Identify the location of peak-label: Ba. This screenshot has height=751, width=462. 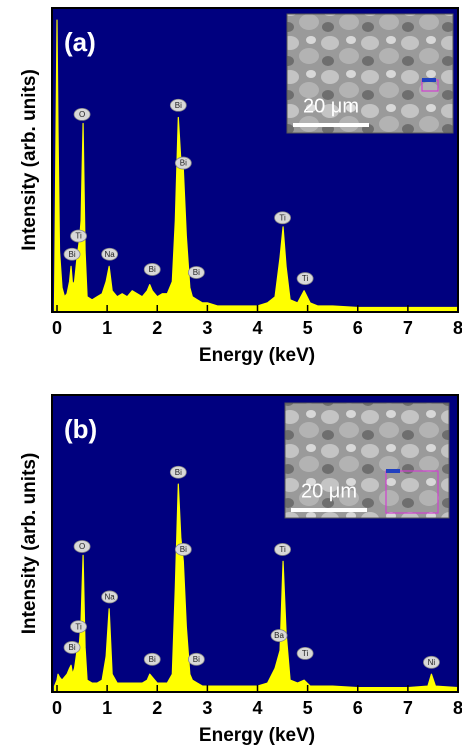
(279, 635).